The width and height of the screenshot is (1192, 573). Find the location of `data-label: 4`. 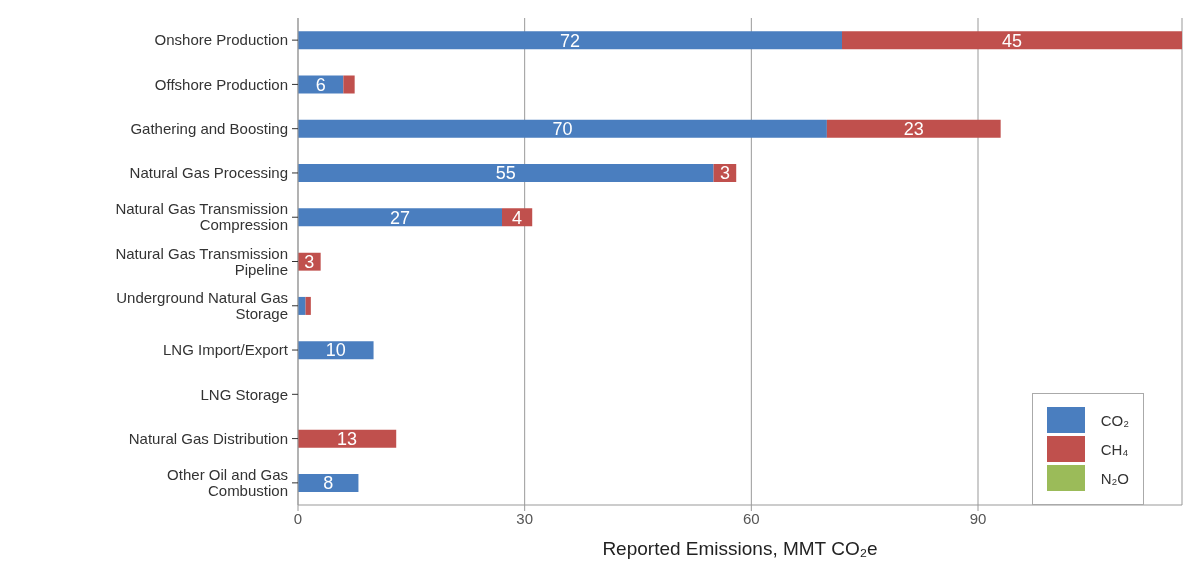

data-label: 4 is located at coordinates (517, 217).